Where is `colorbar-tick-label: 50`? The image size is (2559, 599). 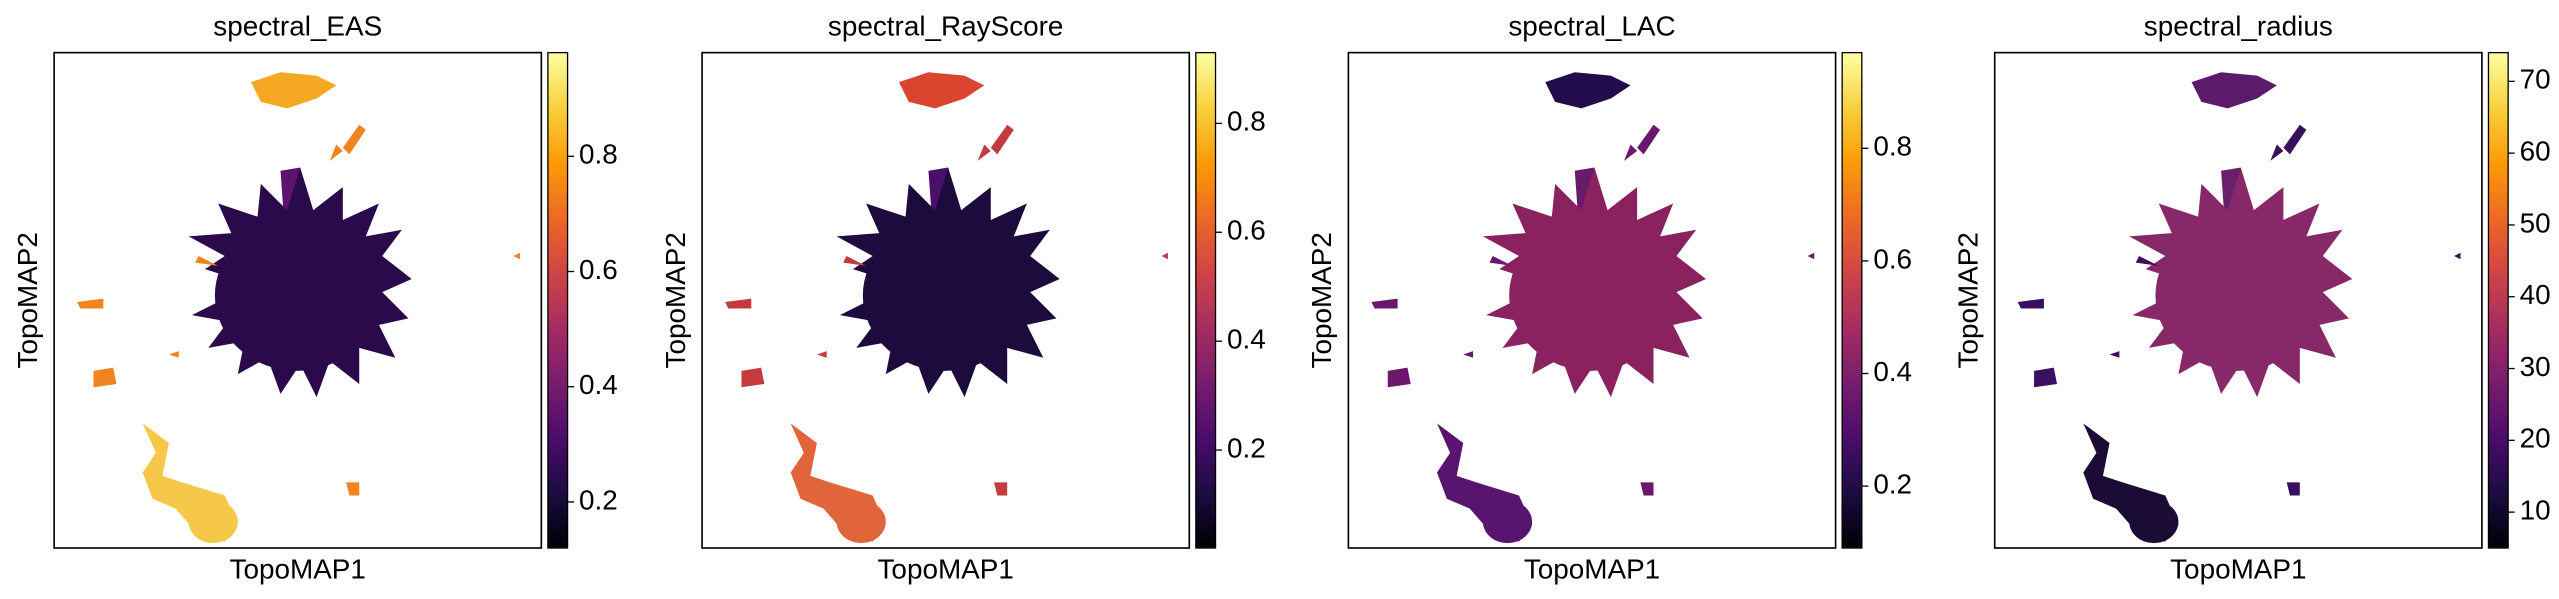
colorbar-tick-label: 50 is located at coordinates (2535, 222).